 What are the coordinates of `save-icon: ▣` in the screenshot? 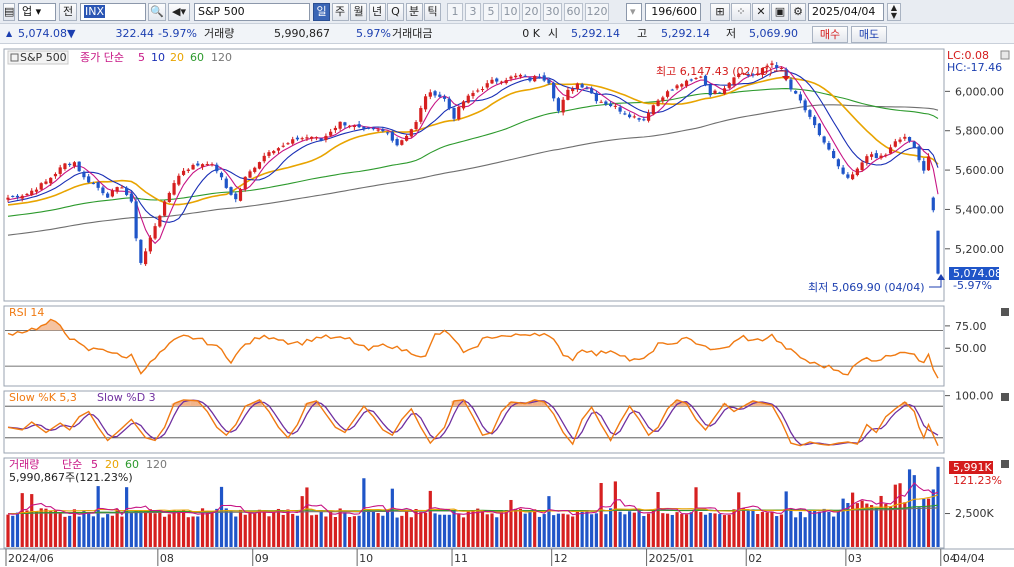 It's located at (780, 12).